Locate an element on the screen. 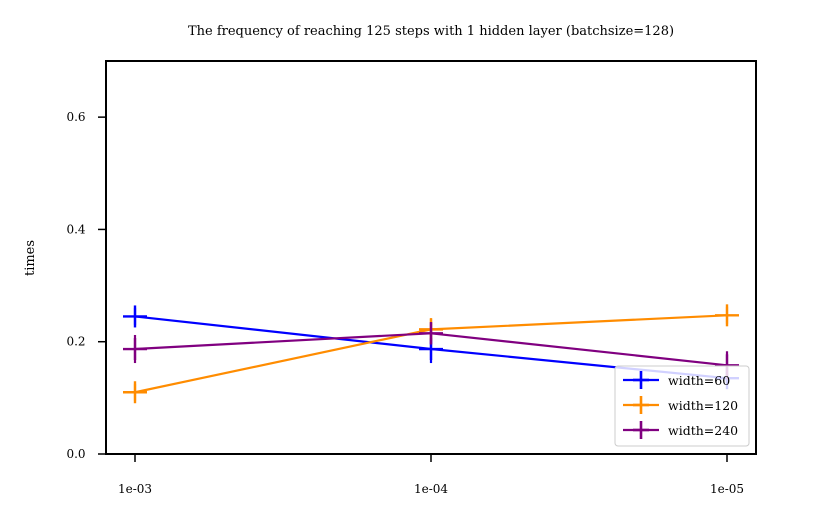 Image resolution: width=840 pixels, height=510 pixels. legend-label: width=60 is located at coordinates (699, 380).